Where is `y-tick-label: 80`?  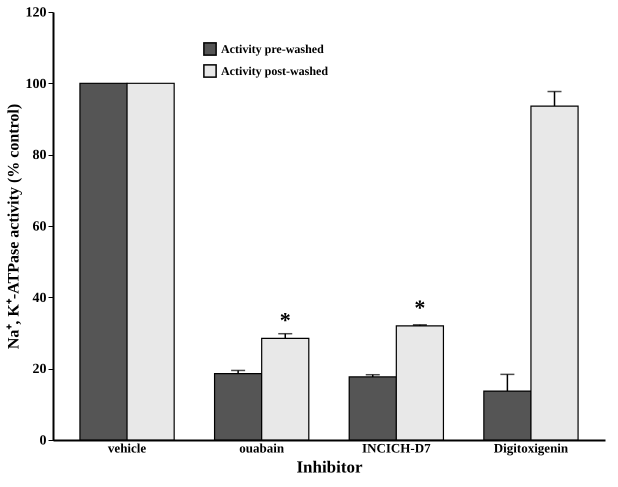 y-tick-label: 80 is located at coordinates (39, 156).